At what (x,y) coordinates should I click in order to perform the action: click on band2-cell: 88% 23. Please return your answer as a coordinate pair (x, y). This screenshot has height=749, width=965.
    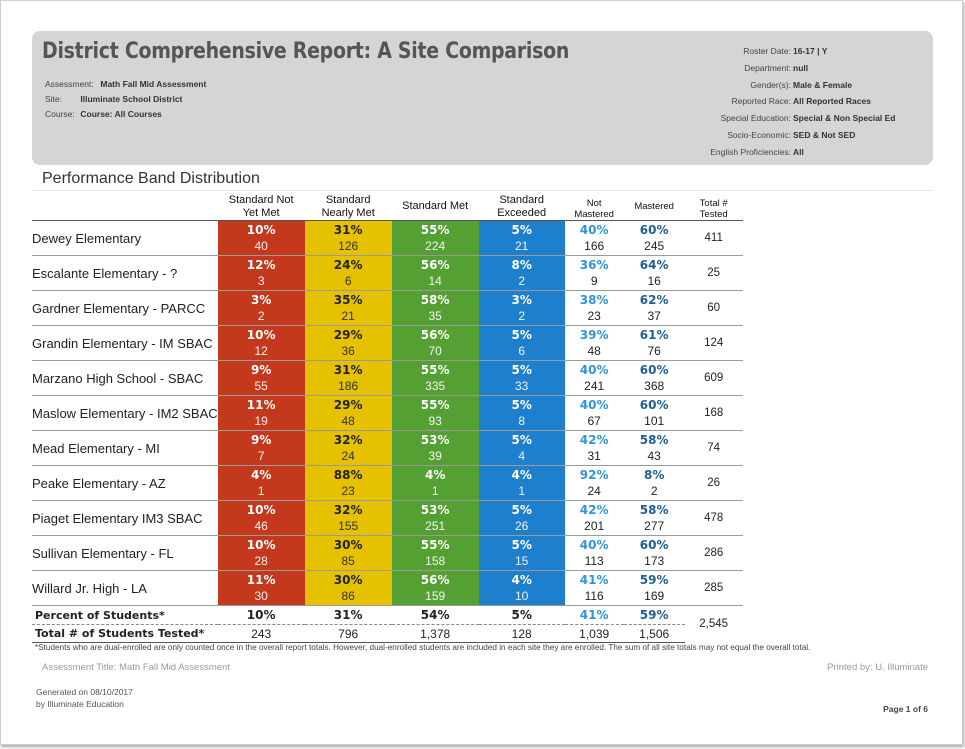
    Looking at the image, I should click on (348, 483).